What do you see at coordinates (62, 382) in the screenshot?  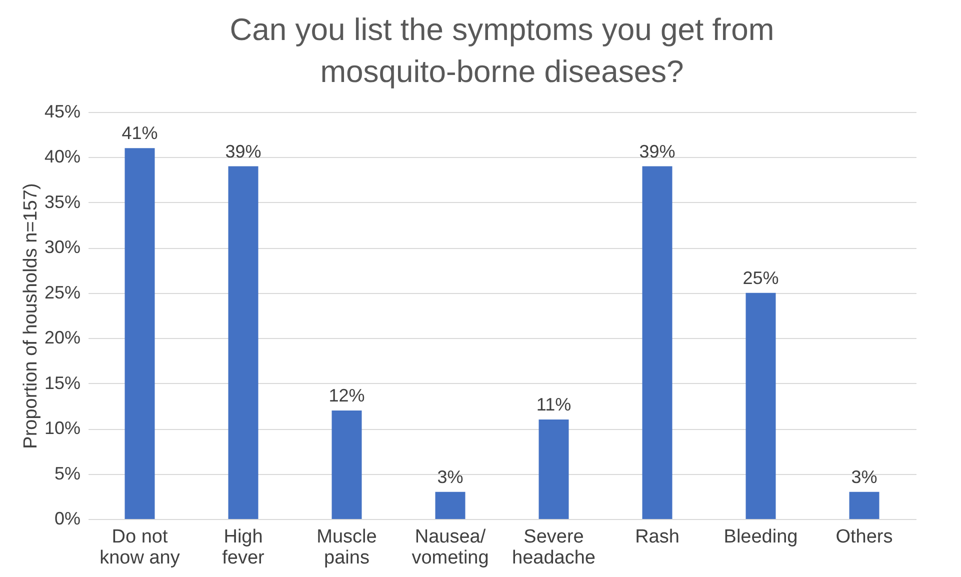 I see `y-tick-label: 15%` at bounding box center [62, 382].